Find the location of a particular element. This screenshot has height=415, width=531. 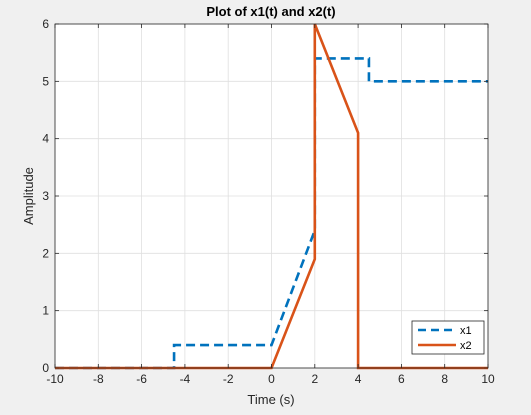

x-tick-label: 0 is located at coordinates (271, 379).